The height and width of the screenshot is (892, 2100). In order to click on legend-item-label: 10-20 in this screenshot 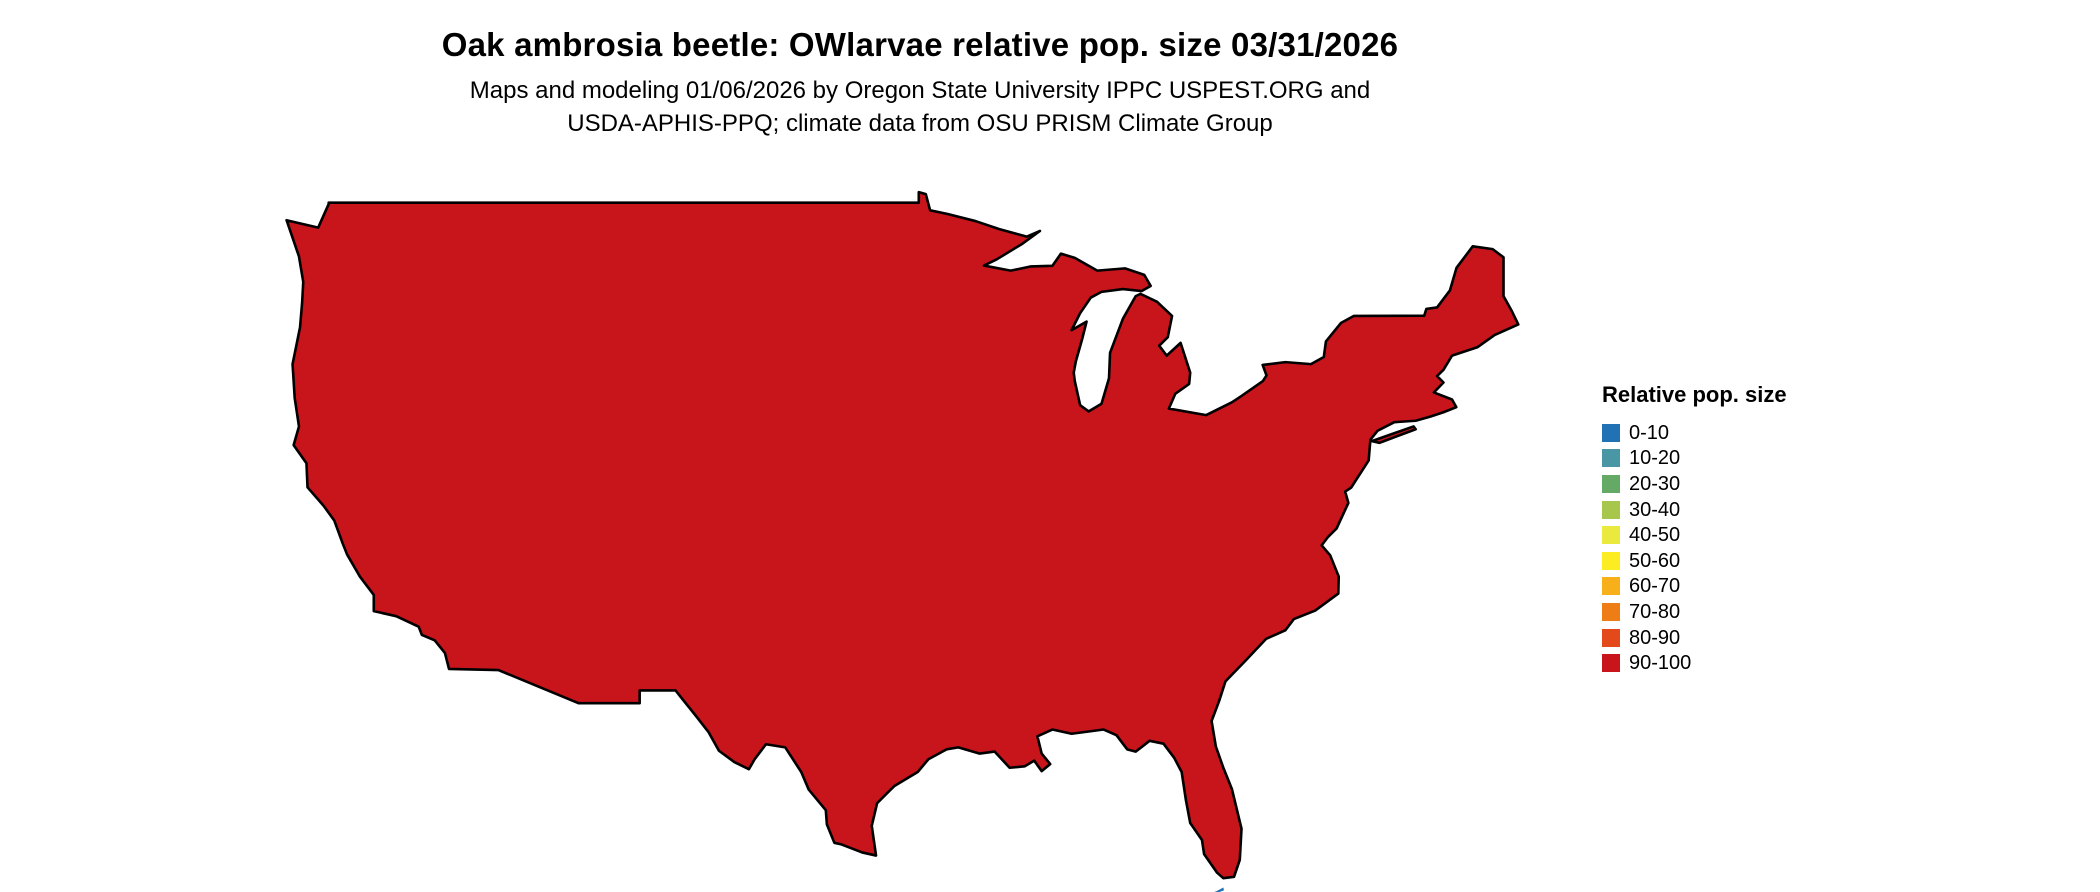, I will do `click(1655, 458)`.